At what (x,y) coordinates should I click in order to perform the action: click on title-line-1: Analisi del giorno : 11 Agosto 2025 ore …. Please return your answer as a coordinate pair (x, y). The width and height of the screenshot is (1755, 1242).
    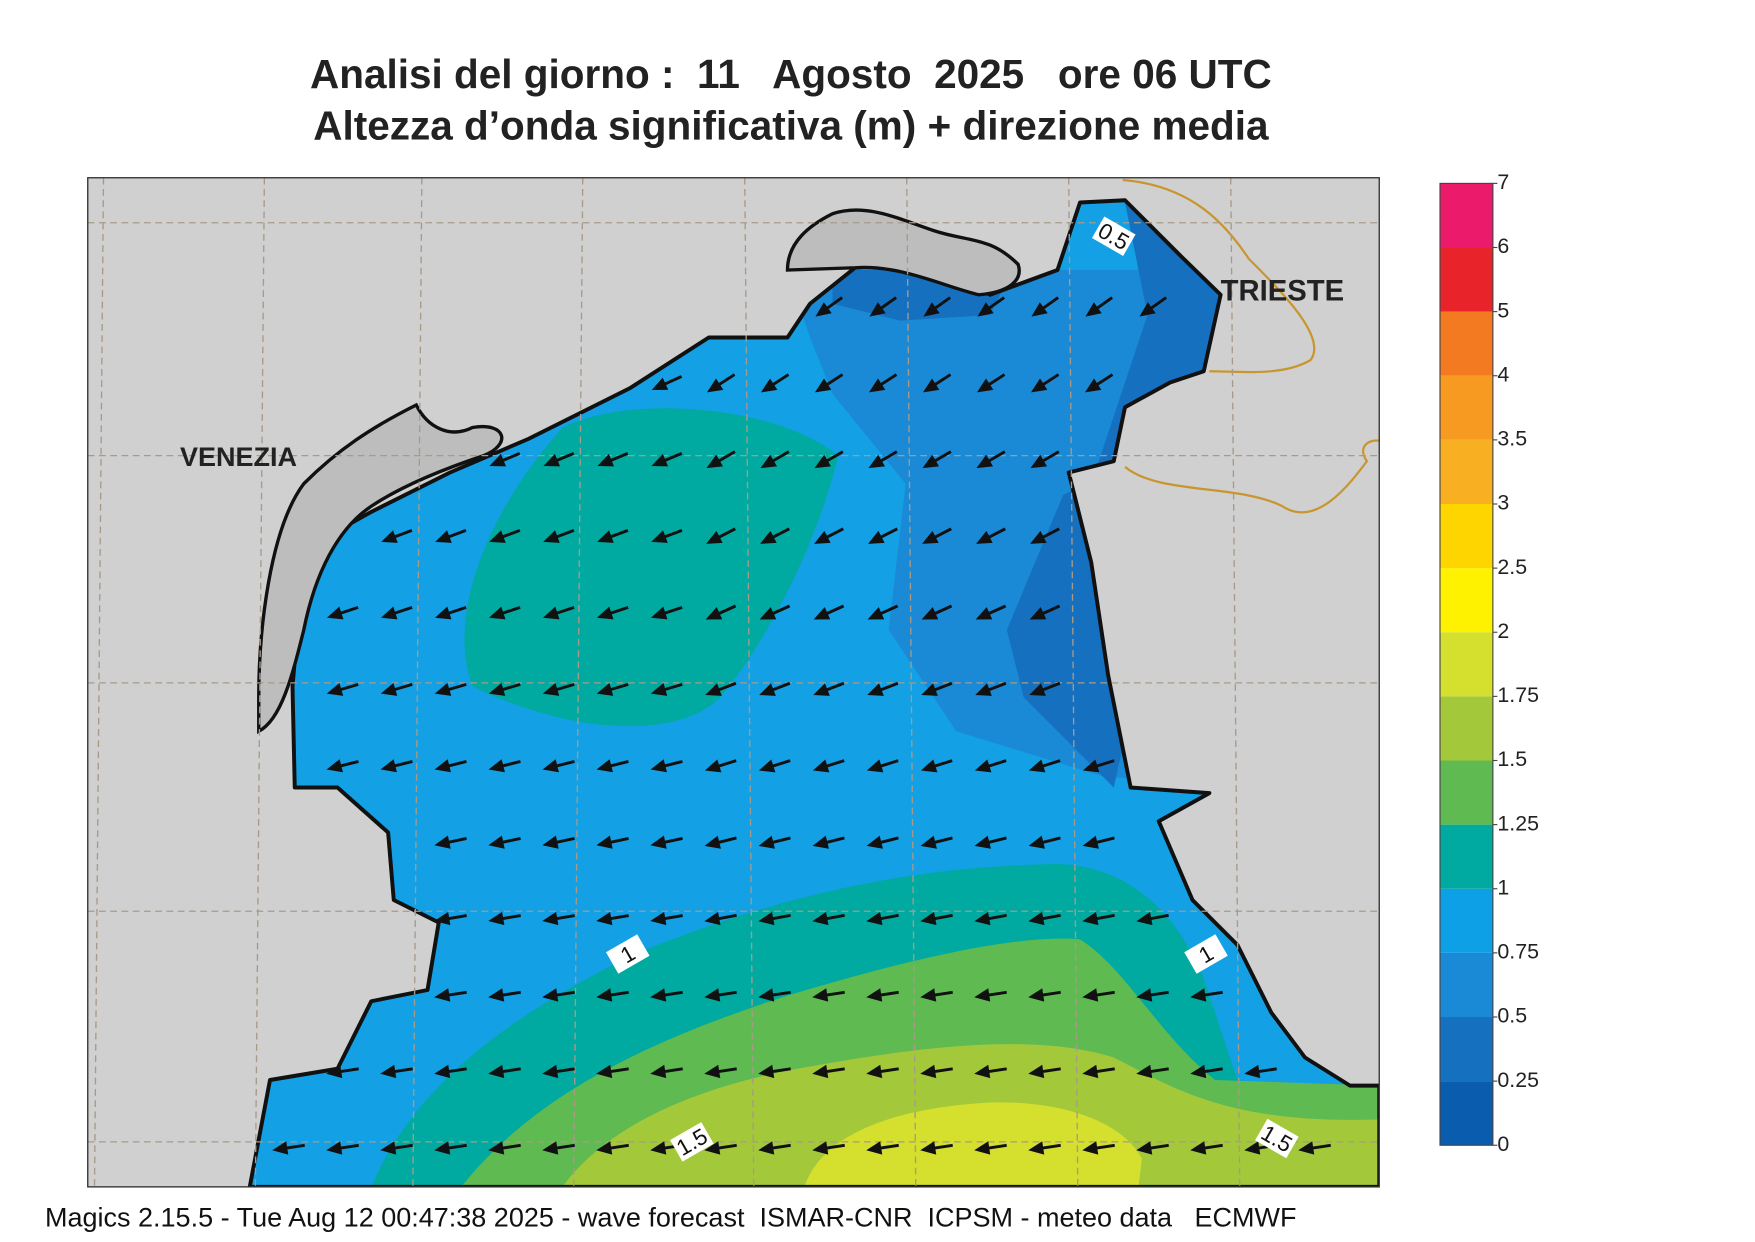
    Looking at the image, I should click on (791, 74).